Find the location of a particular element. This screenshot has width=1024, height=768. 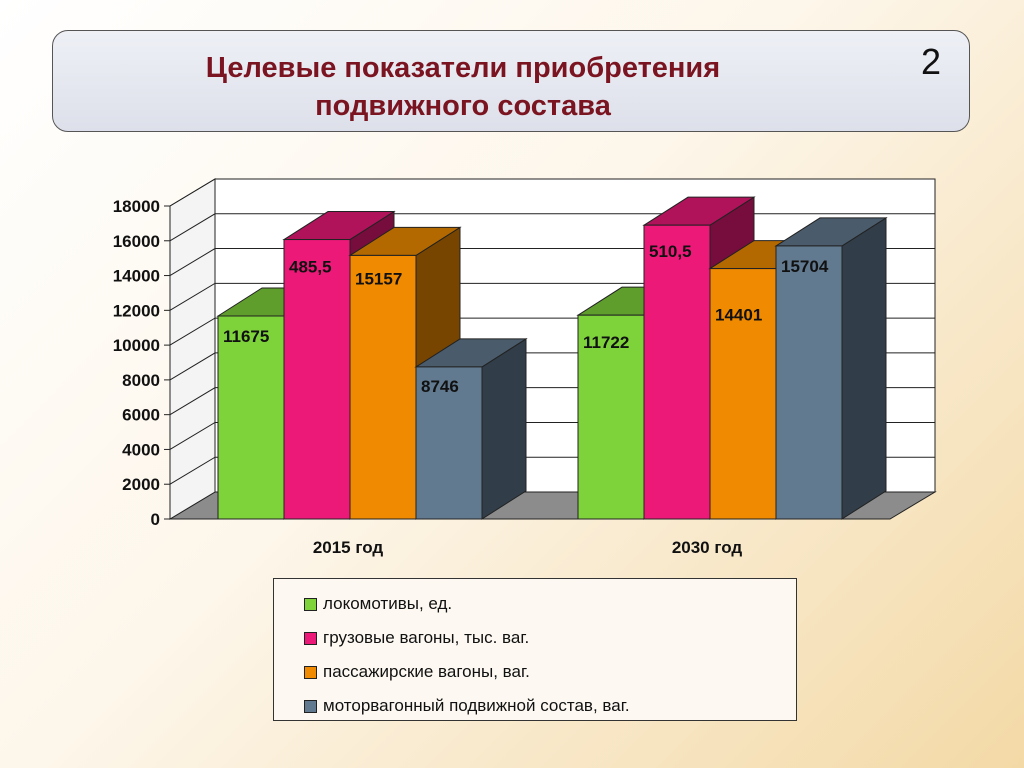

data-label: 510,5 is located at coordinates (670, 251).